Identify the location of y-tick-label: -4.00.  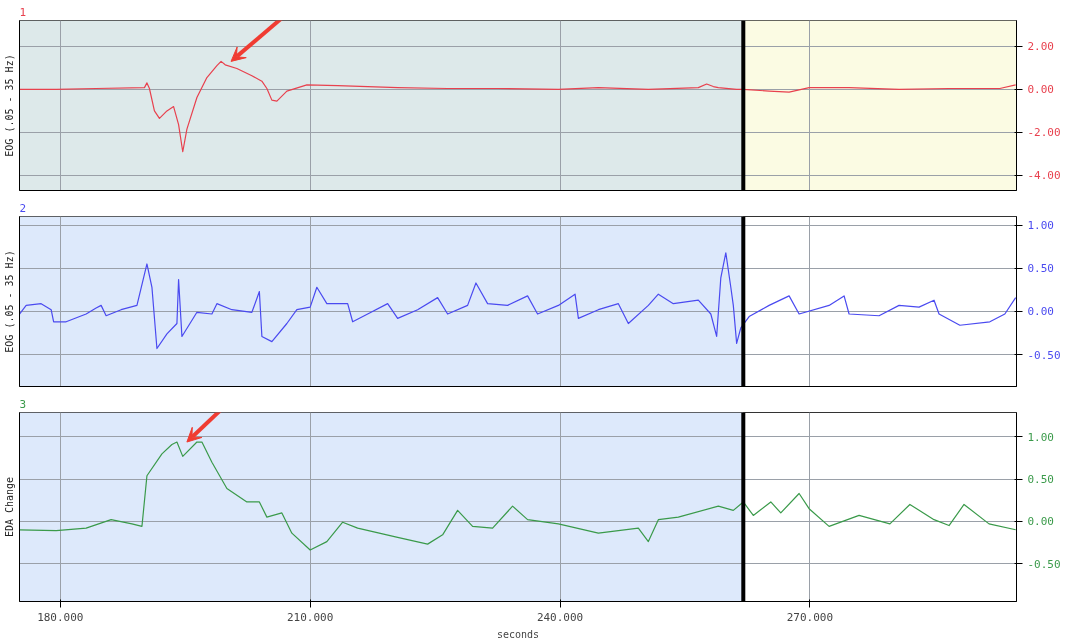
(1044, 176).